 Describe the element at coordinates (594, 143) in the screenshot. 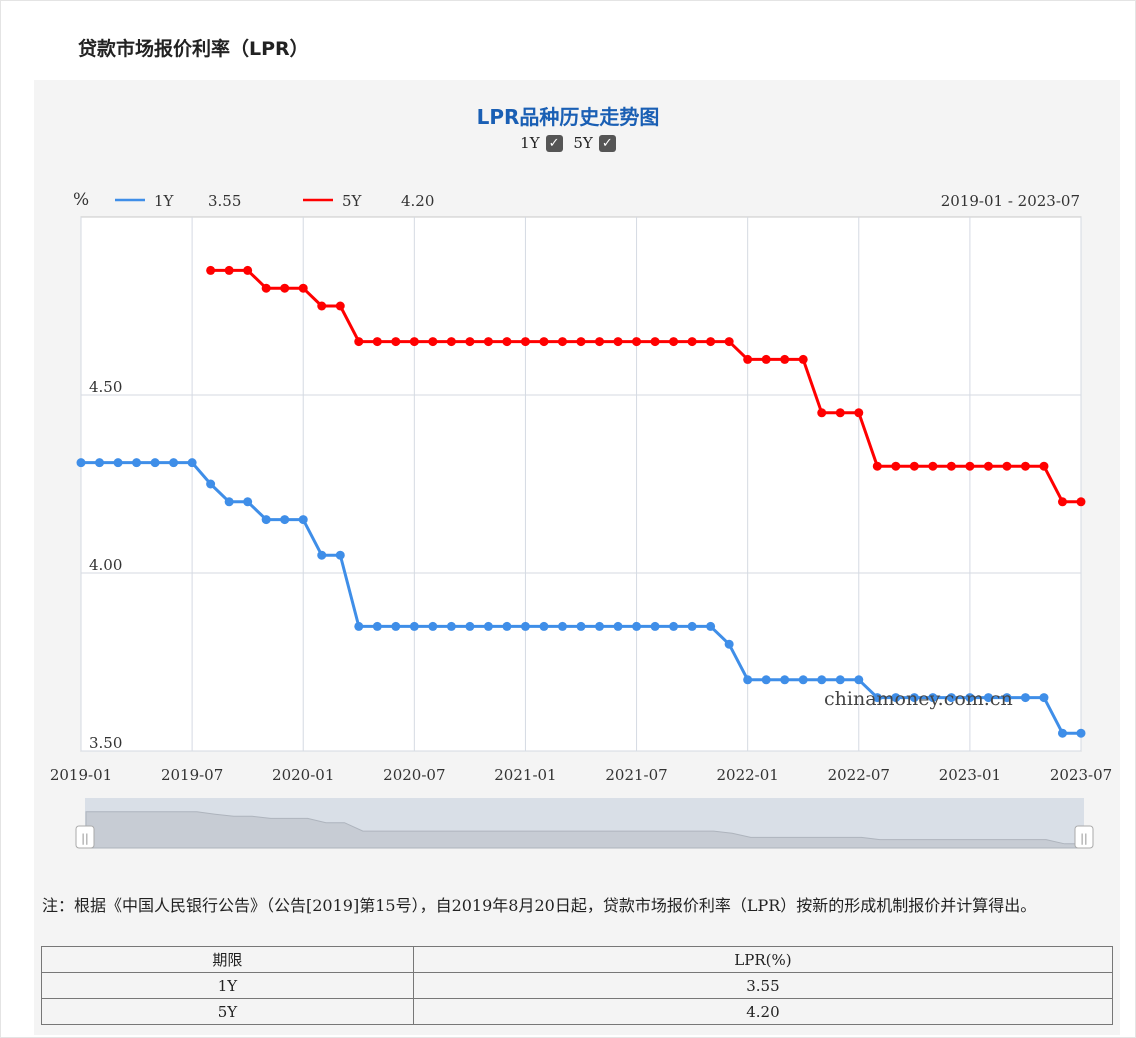

I see `toggle-5y: 5Y ✓` at that location.